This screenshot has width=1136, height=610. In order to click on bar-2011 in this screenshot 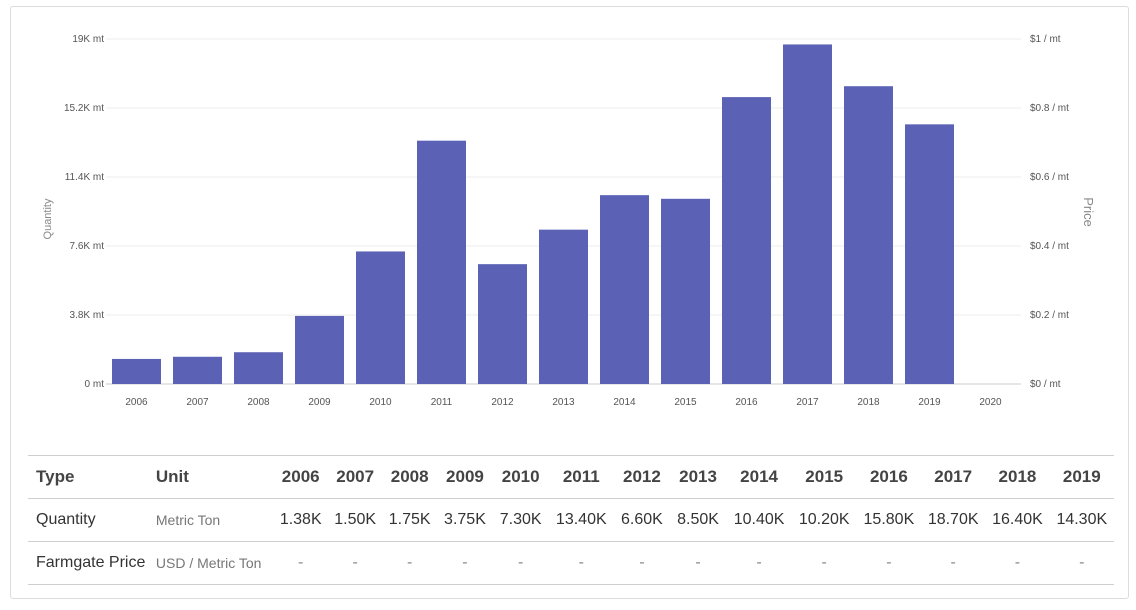, I will do `click(441, 262)`.